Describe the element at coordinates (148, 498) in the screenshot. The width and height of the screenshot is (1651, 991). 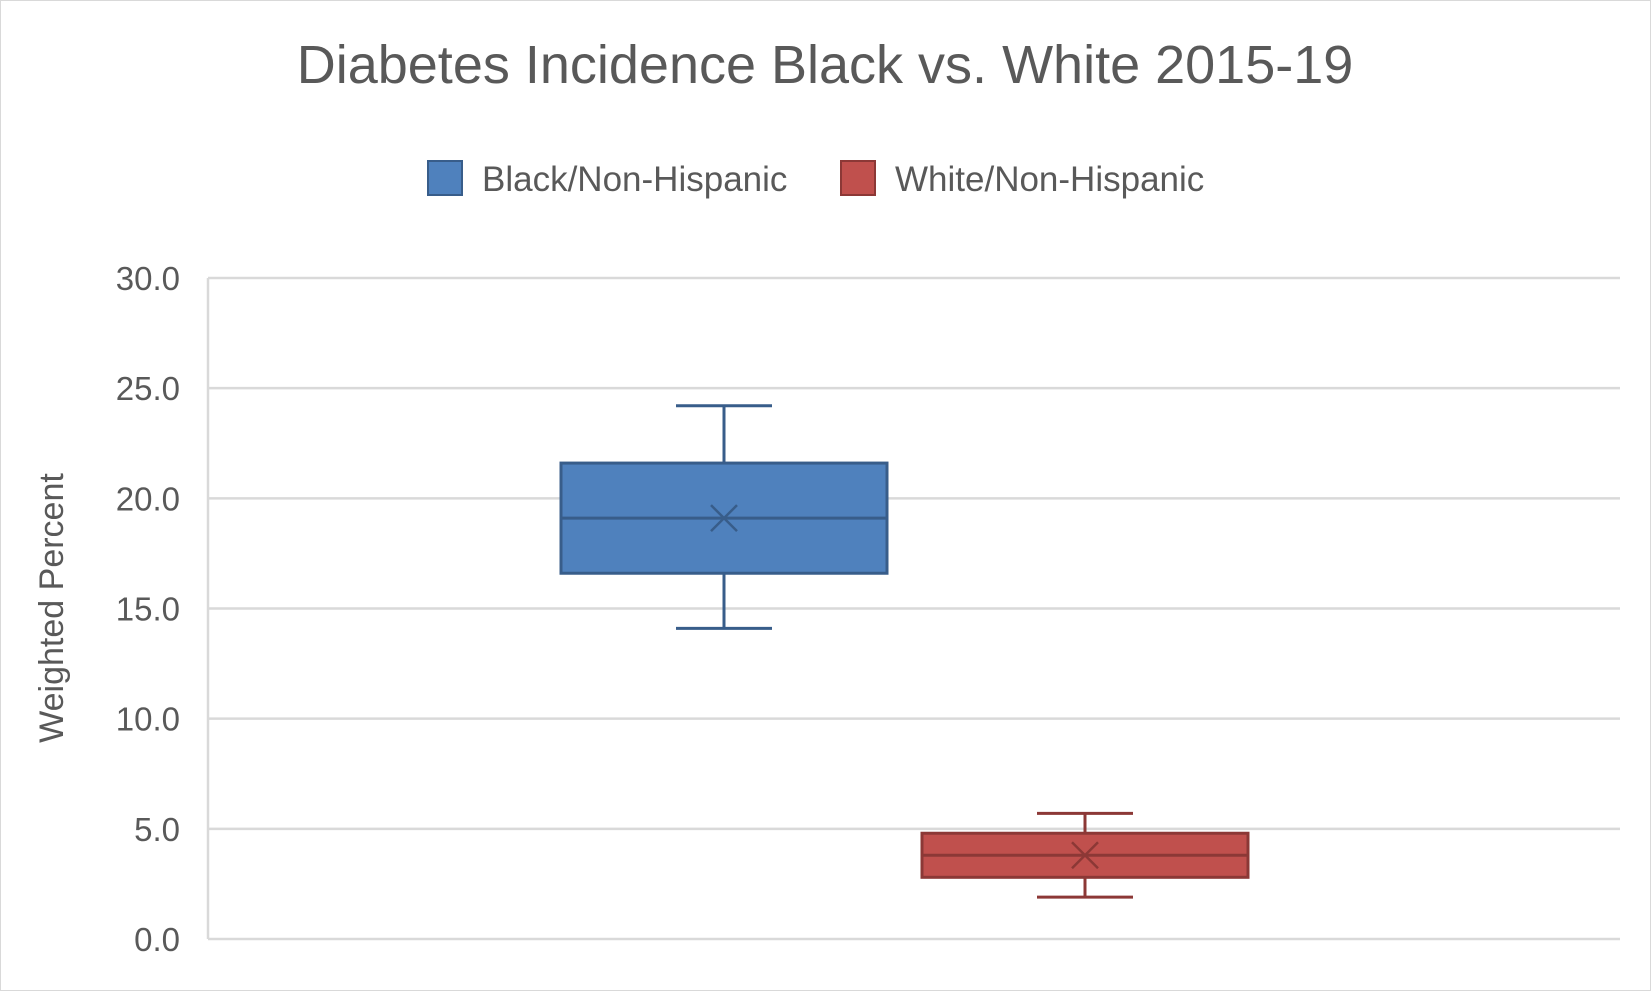
I see `y-tick-label: 20.0` at that location.